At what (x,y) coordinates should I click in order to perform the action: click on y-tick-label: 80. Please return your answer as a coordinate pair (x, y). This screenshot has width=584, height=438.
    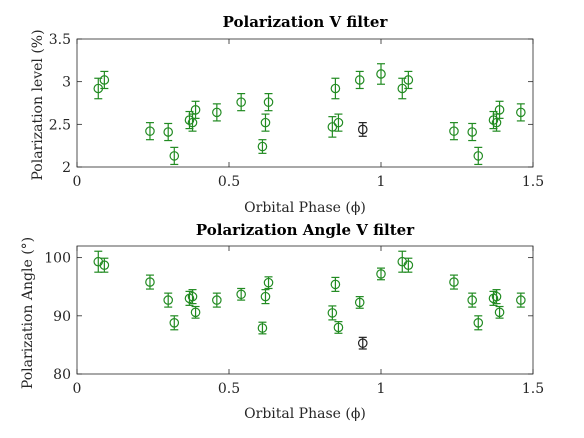
    Looking at the image, I should click on (62, 375).